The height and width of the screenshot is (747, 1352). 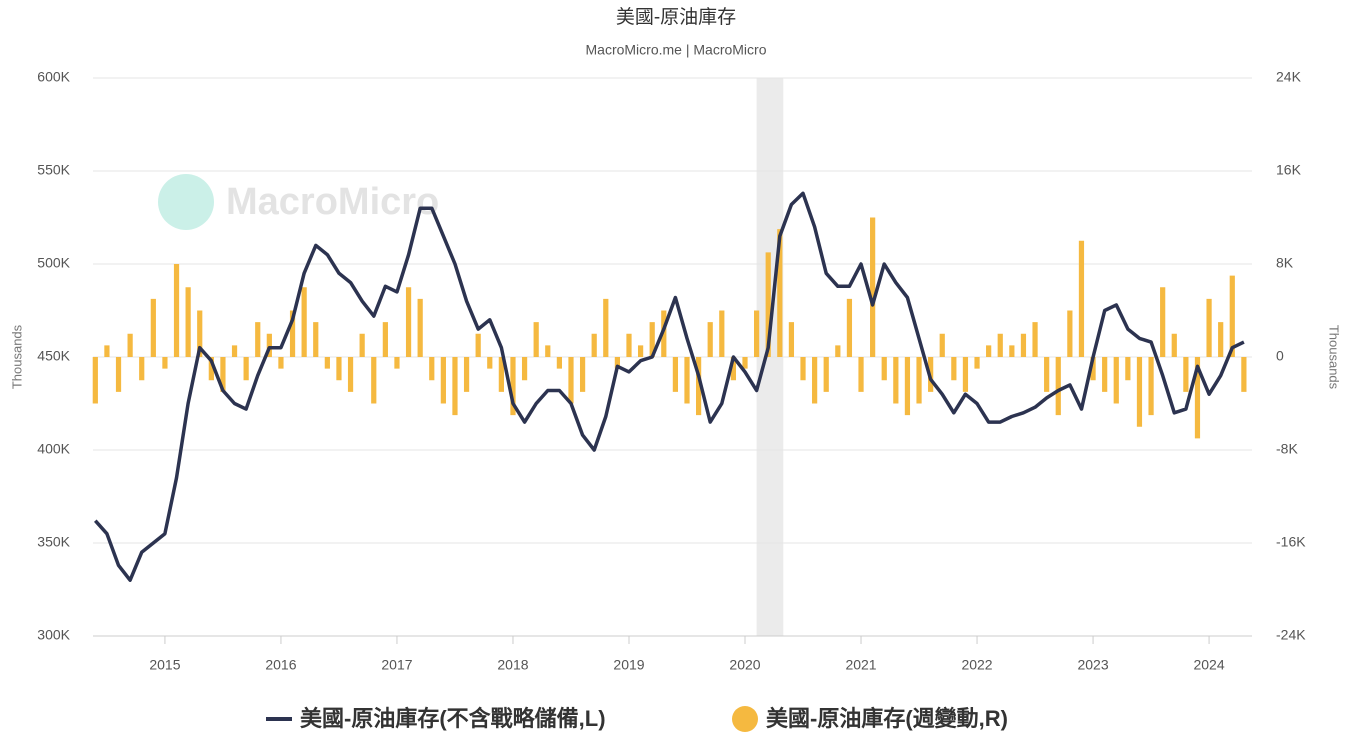 I want to click on y-tick-label: 450K, so click(x=53, y=356).